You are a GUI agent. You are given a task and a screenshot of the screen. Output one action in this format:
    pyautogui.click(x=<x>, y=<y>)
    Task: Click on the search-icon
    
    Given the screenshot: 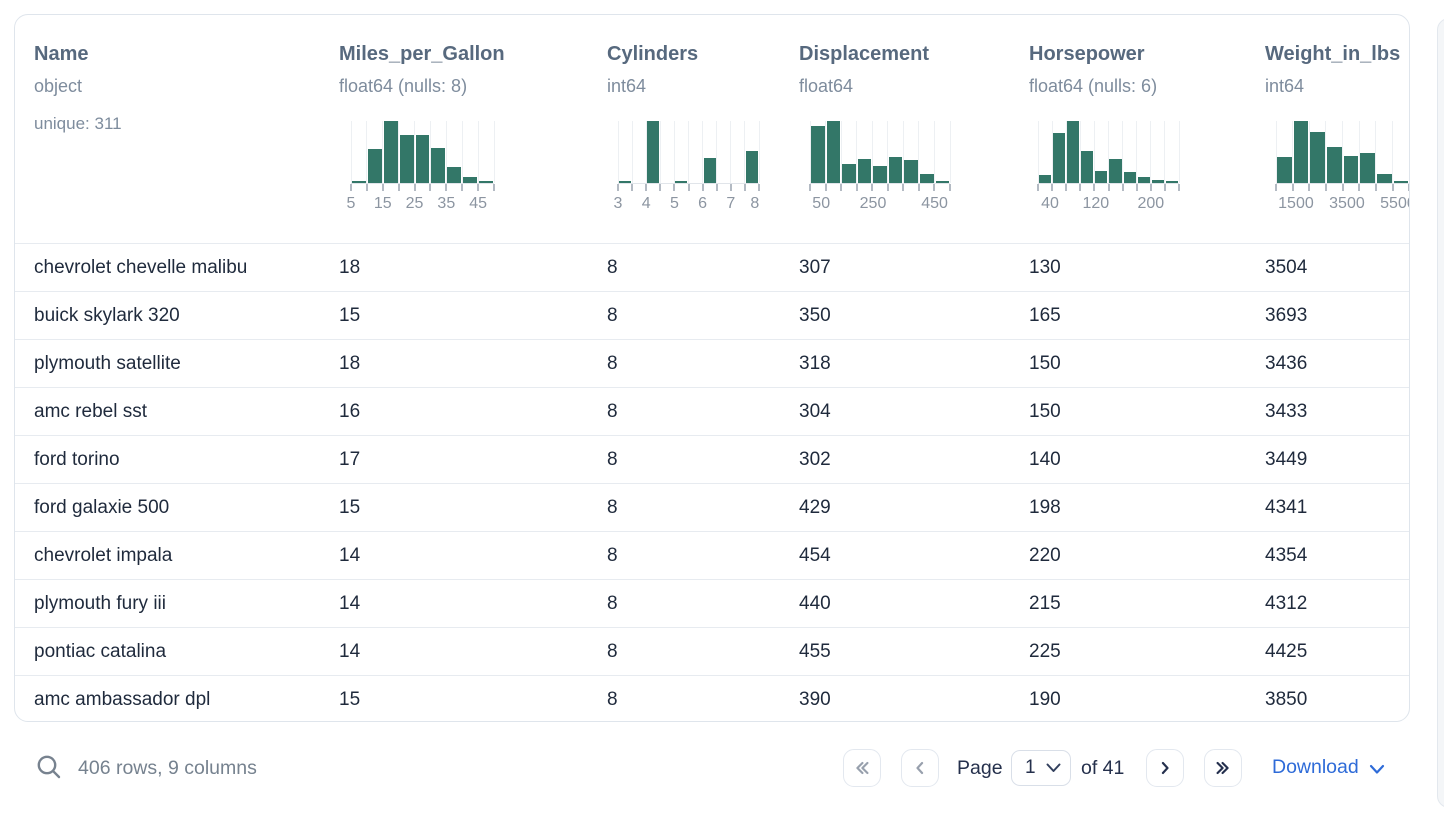 What is the action you would take?
    pyautogui.click(x=49, y=767)
    